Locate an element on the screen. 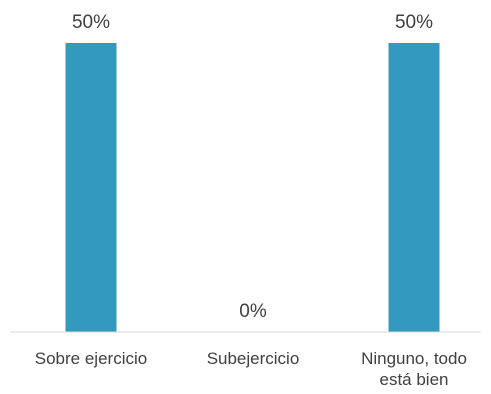 The image size is (491, 394). category-label-2: Ninguno, todo está bien is located at coordinates (414, 369).